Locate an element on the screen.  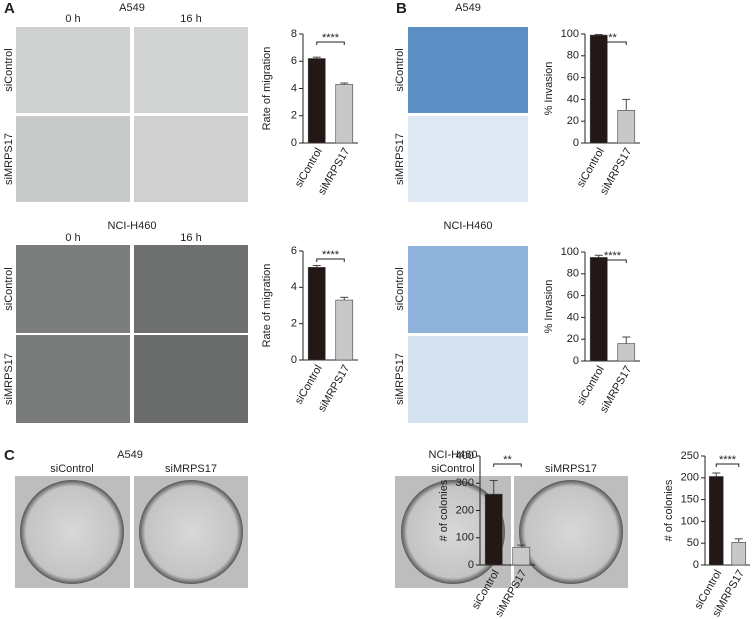
panel-letter: B is located at coordinates (401, 8).